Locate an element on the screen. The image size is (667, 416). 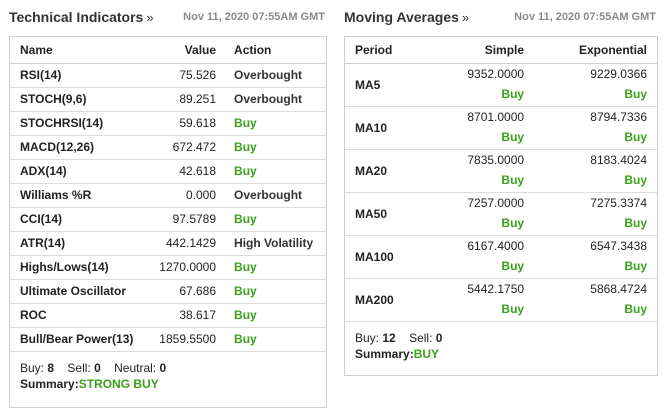
table-row: ROC 38.617 Buy is located at coordinates (168, 315).